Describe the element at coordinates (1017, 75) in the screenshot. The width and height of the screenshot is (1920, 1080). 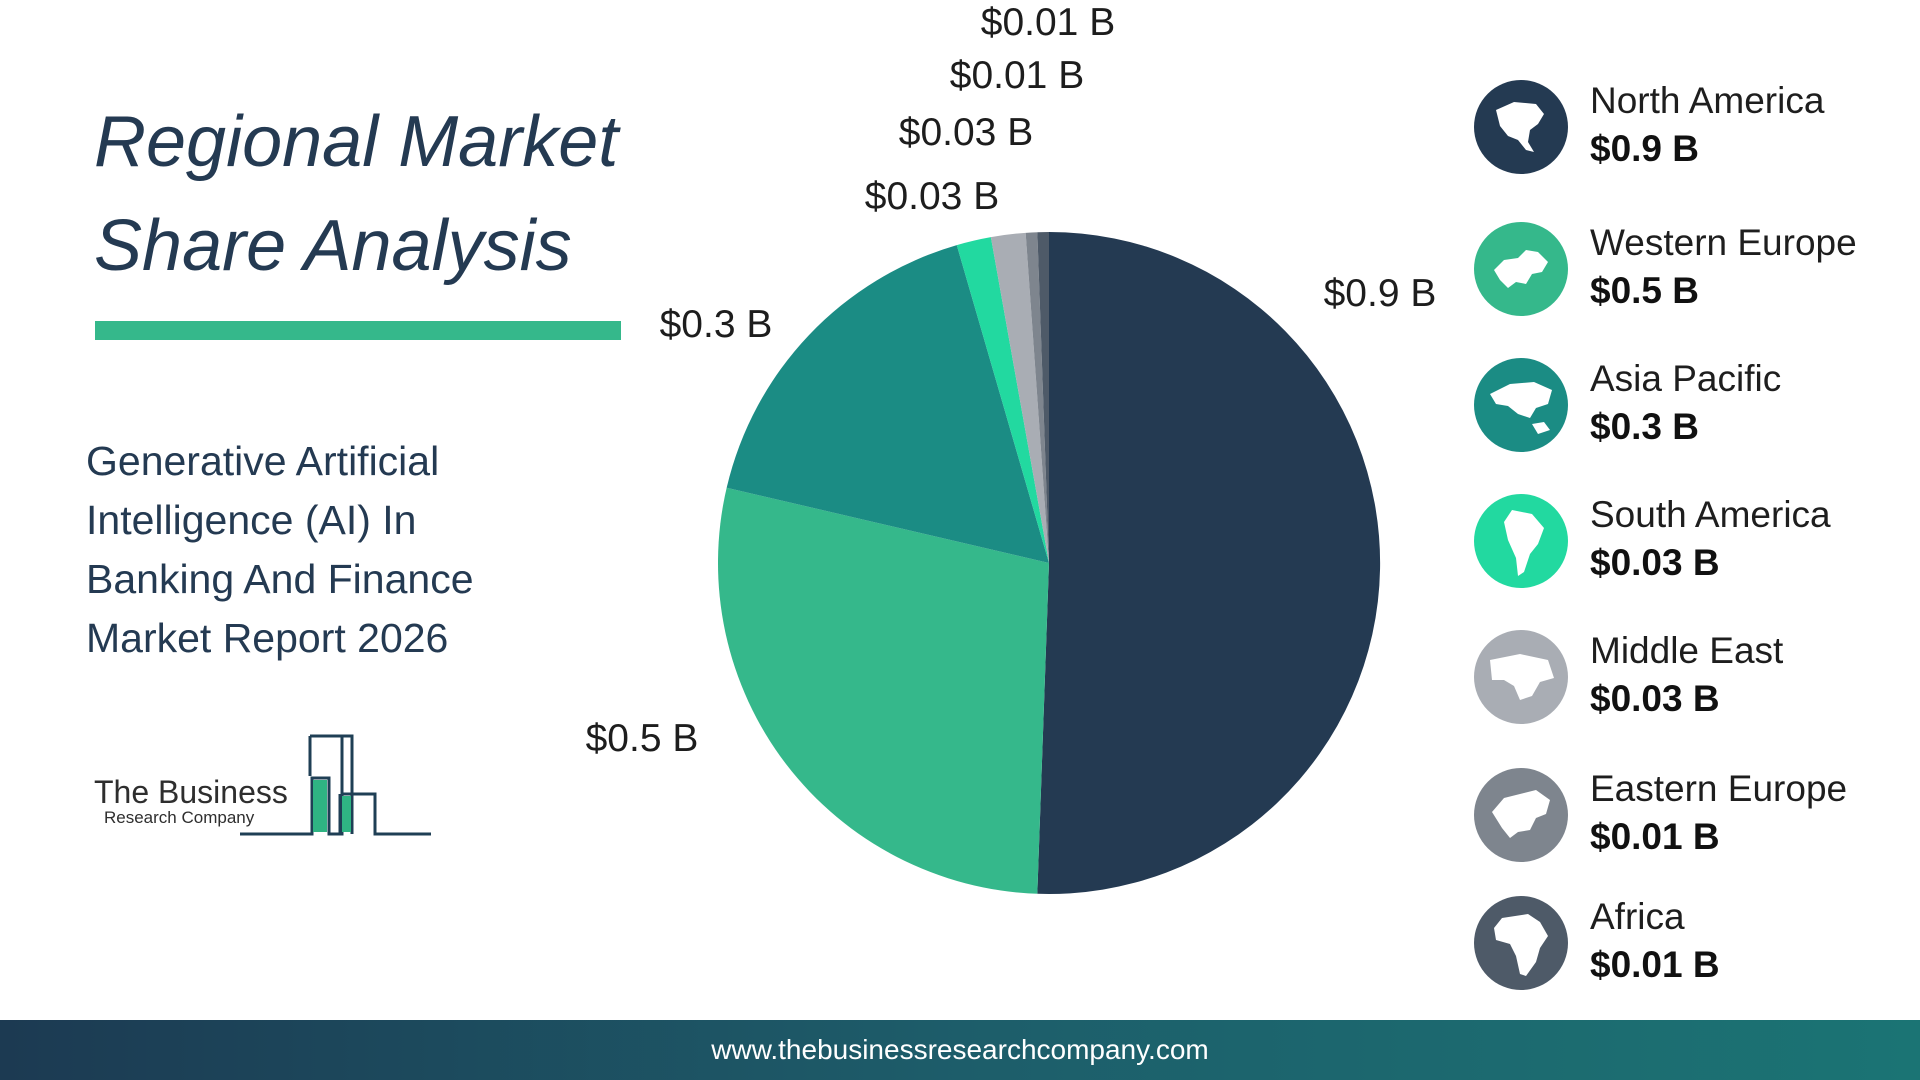
I see `slice-value-label-eastern-europe: $0.01 B` at that location.